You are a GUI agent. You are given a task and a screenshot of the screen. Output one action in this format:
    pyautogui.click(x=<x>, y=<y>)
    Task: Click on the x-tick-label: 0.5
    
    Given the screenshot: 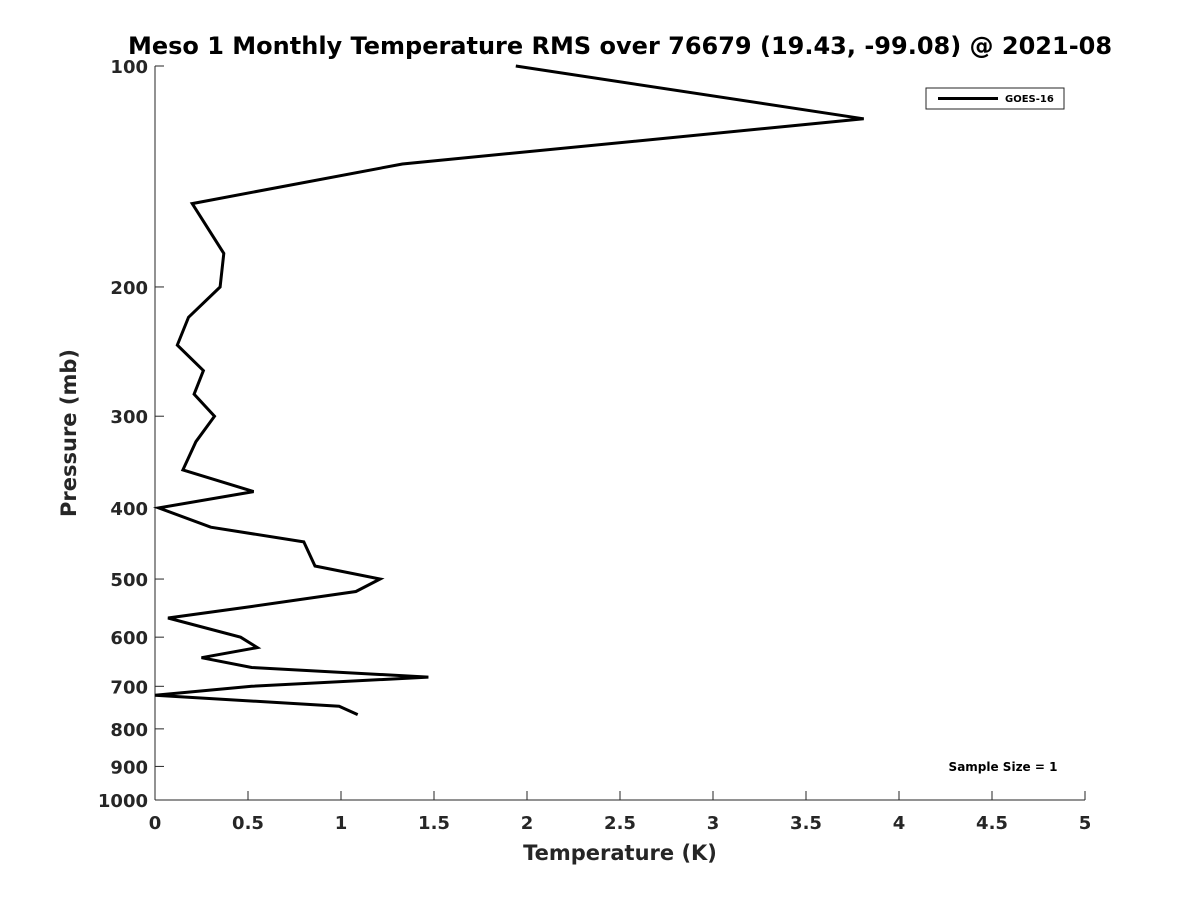 What is the action you would take?
    pyautogui.click(x=248, y=823)
    